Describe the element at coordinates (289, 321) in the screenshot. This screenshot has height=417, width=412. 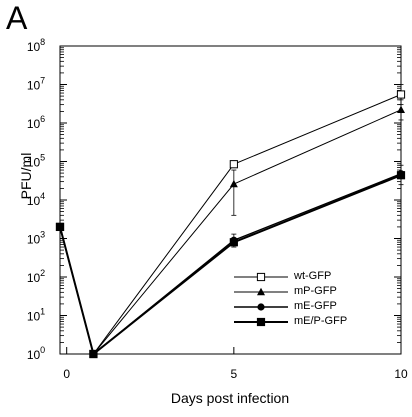
I see `legend-item: mE/P-GFP` at that location.